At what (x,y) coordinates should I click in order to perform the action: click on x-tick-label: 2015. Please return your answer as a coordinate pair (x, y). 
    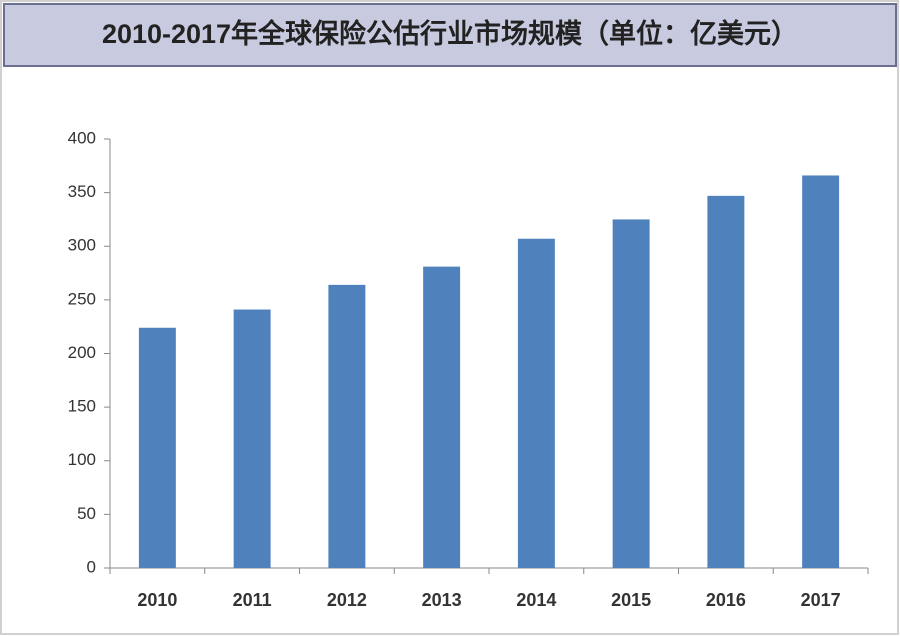
    Looking at the image, I should click on (631, 600).